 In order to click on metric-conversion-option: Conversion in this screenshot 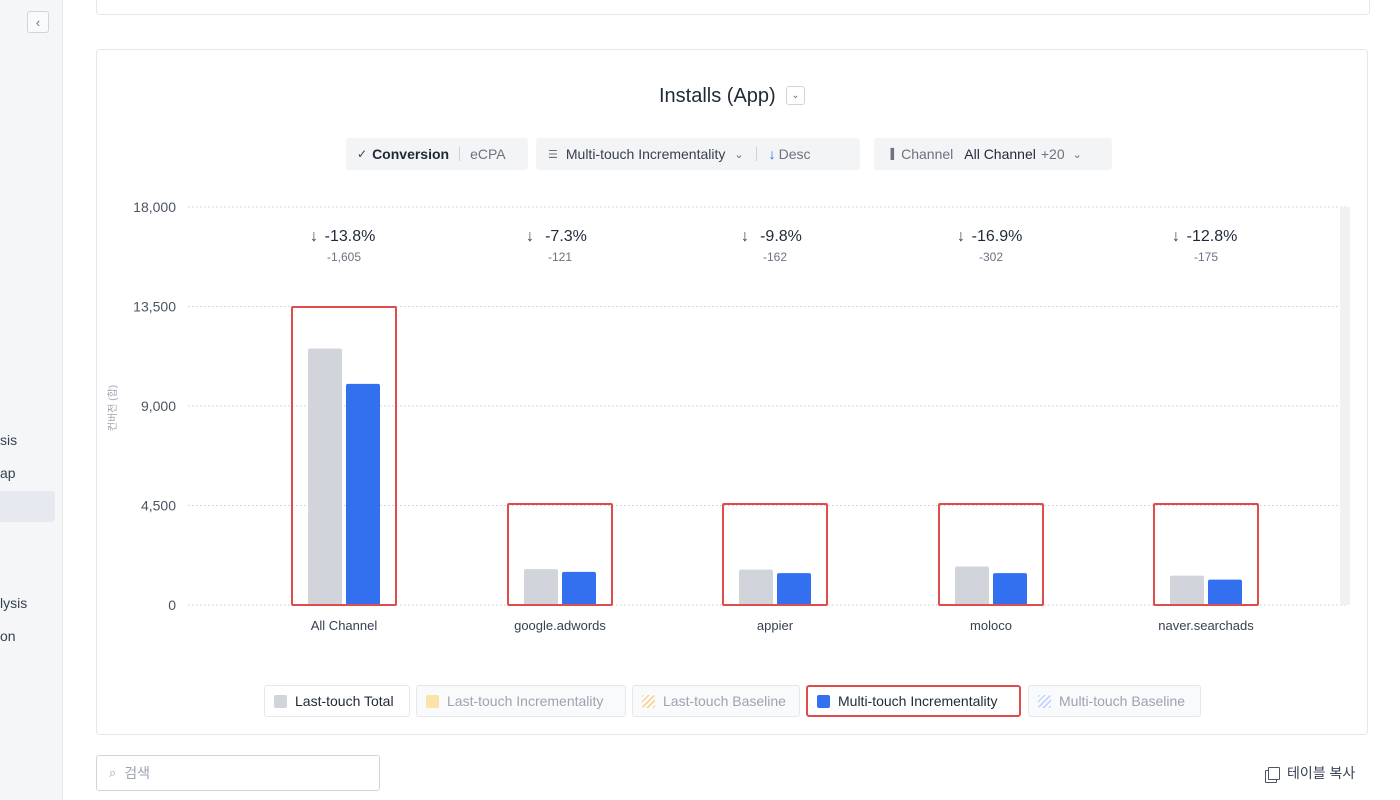, I will do `click(411, 154)`.